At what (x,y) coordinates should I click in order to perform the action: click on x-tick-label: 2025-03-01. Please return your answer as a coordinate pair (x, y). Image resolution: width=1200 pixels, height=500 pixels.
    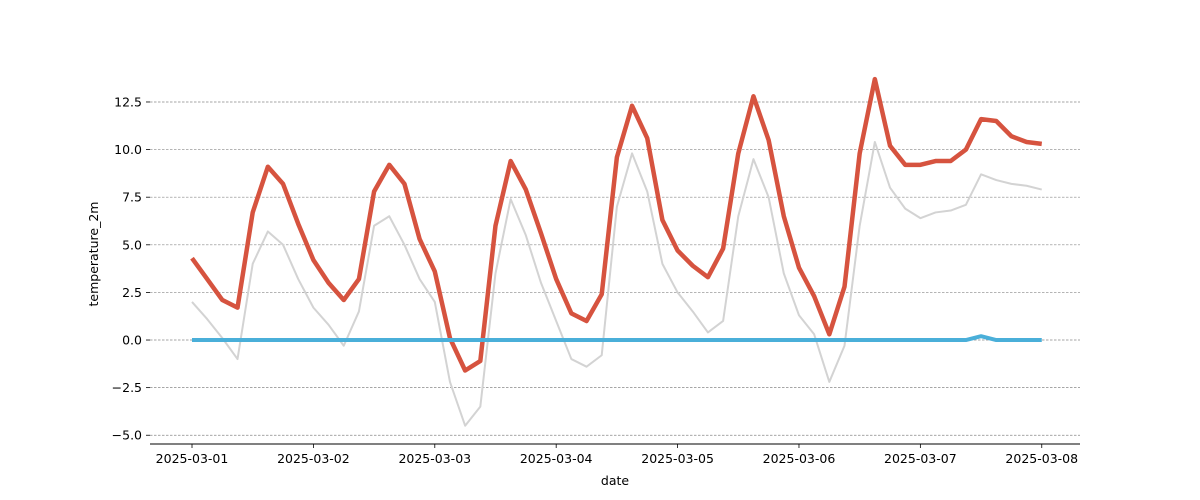
    Looking at the image, I should click on (192, 458).